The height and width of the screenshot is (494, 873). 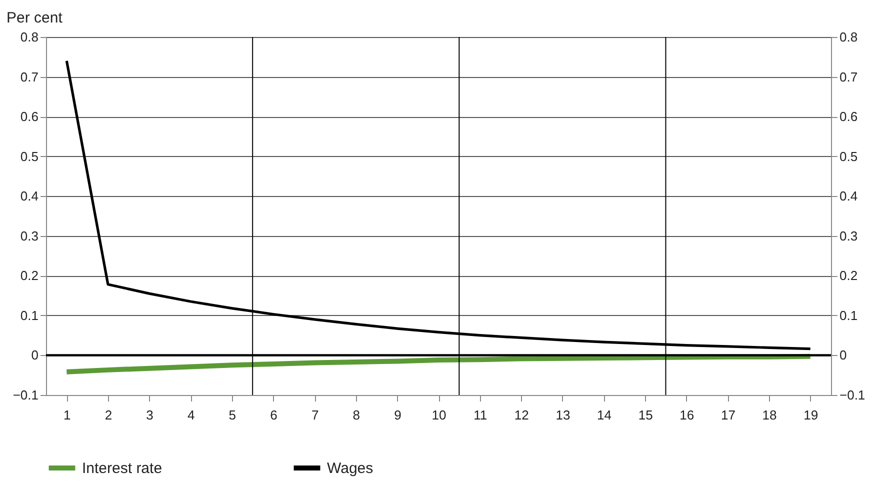 I want to click on legend-label: Wages, so click(x=350, y=468).